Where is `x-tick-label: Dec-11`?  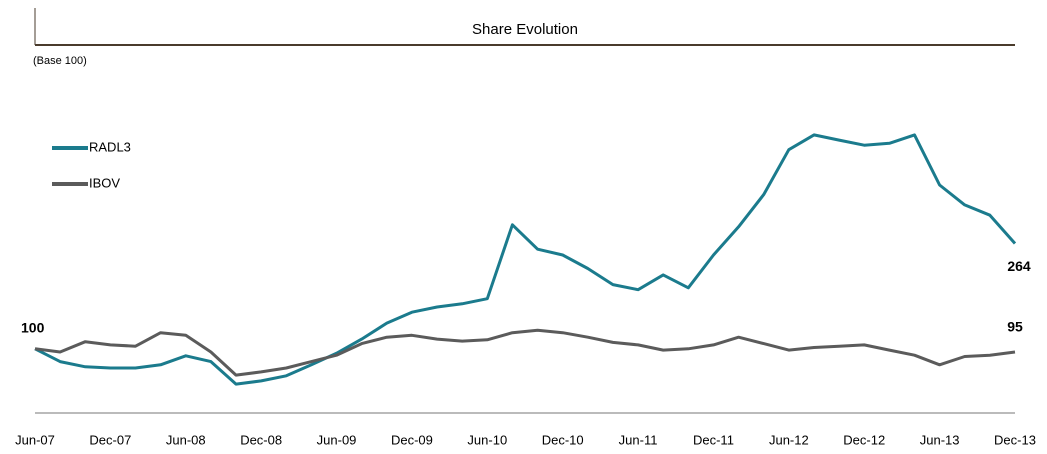
x-tick-label: Dec-11 is located at coordinates (713, 439).